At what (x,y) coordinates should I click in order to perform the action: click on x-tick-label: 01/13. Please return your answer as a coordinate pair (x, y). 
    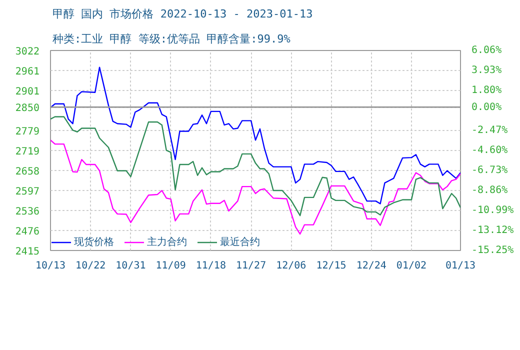
    Looking at the image, I should click on (460, 266).